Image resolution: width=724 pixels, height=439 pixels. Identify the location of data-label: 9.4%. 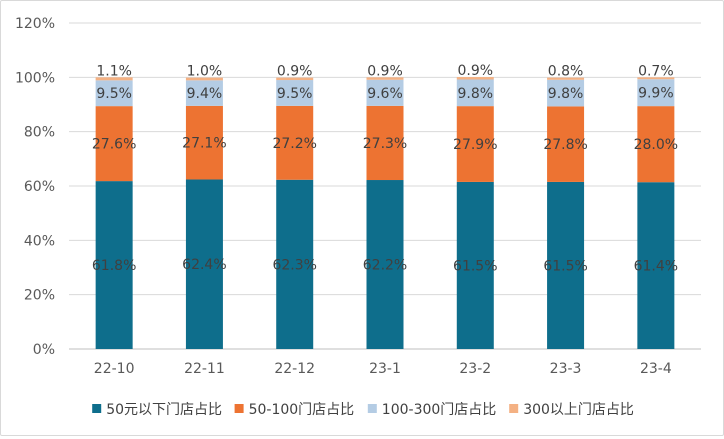
(205, 94).